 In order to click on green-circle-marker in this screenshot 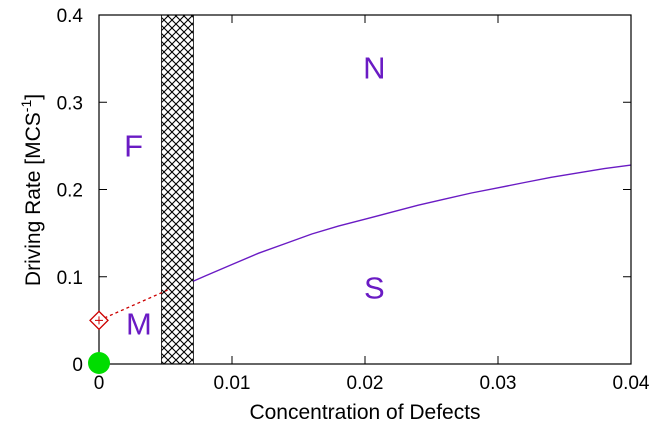, I will do `click(99, 363)`.